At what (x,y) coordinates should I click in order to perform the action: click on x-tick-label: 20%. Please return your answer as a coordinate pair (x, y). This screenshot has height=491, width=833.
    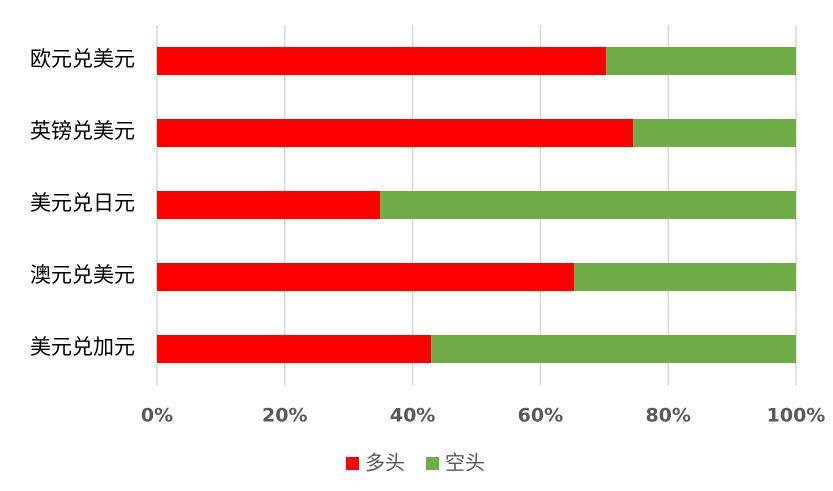
    Looking at the image, I should click on (284, 416).